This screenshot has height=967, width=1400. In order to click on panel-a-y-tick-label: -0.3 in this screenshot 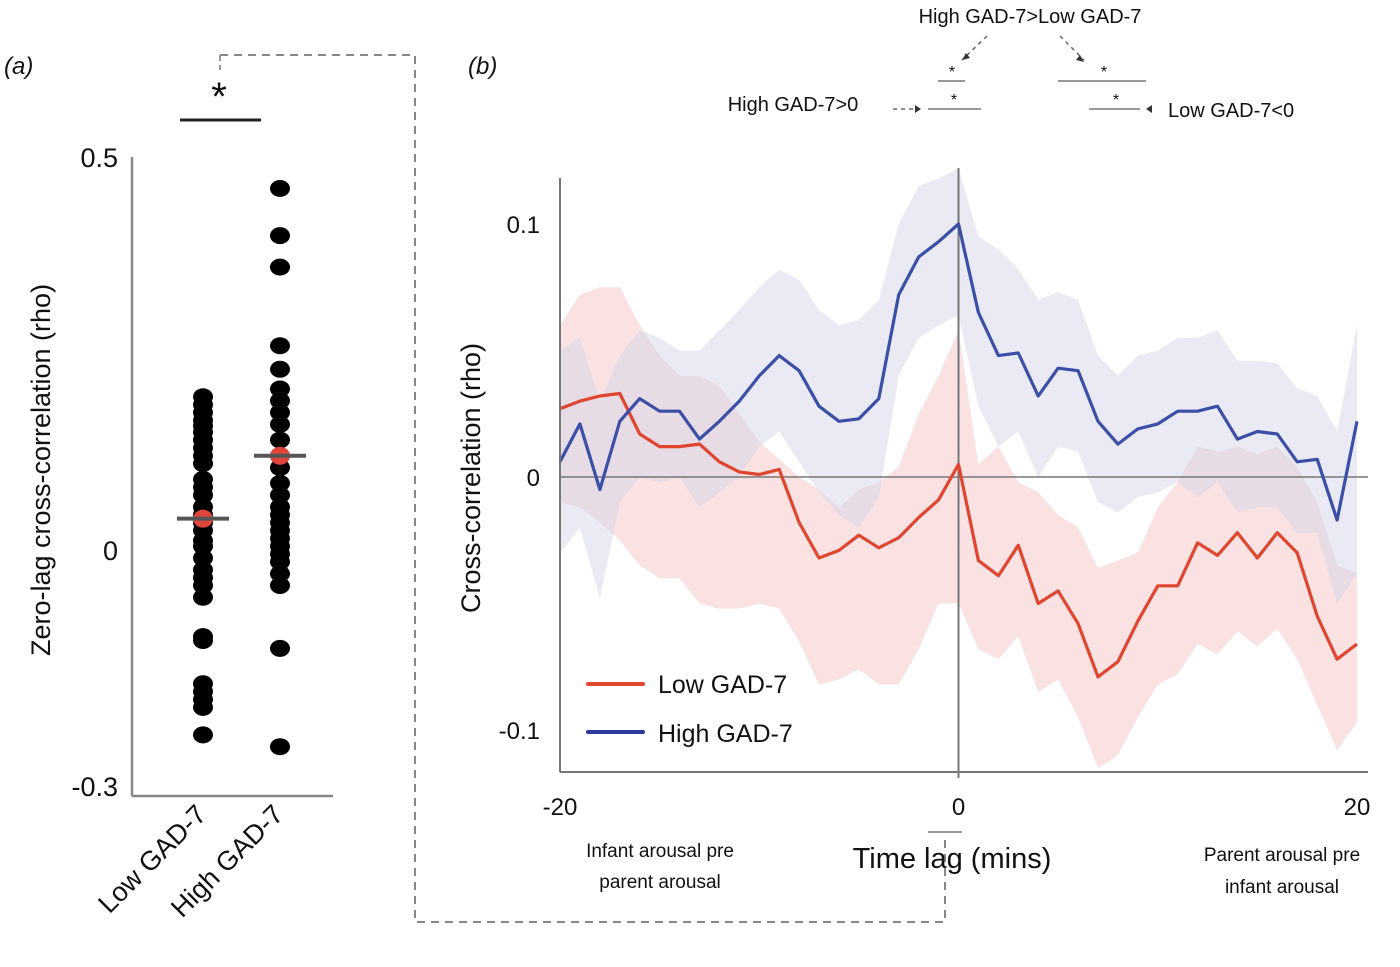, I will do `click(94, 787)`.